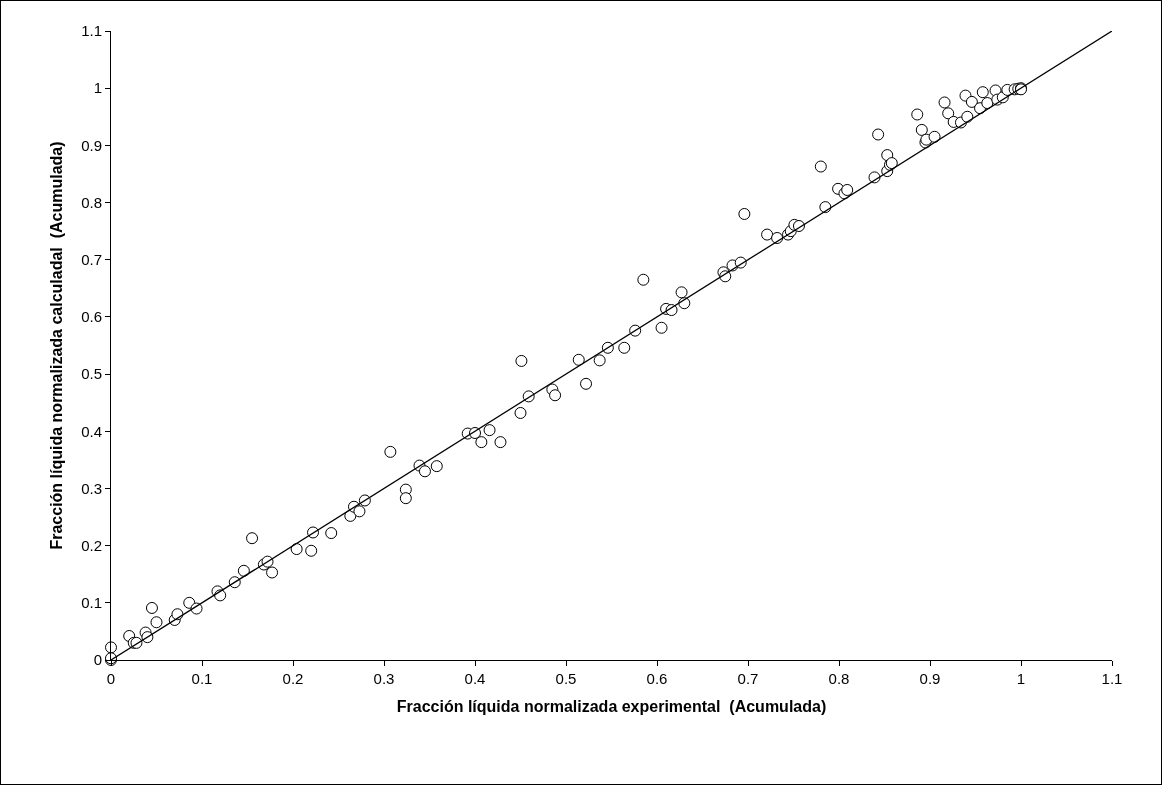 The width and height of the screenshot is (1162, 785). I want to click on y-tick-label: 1, so click(97, 88).